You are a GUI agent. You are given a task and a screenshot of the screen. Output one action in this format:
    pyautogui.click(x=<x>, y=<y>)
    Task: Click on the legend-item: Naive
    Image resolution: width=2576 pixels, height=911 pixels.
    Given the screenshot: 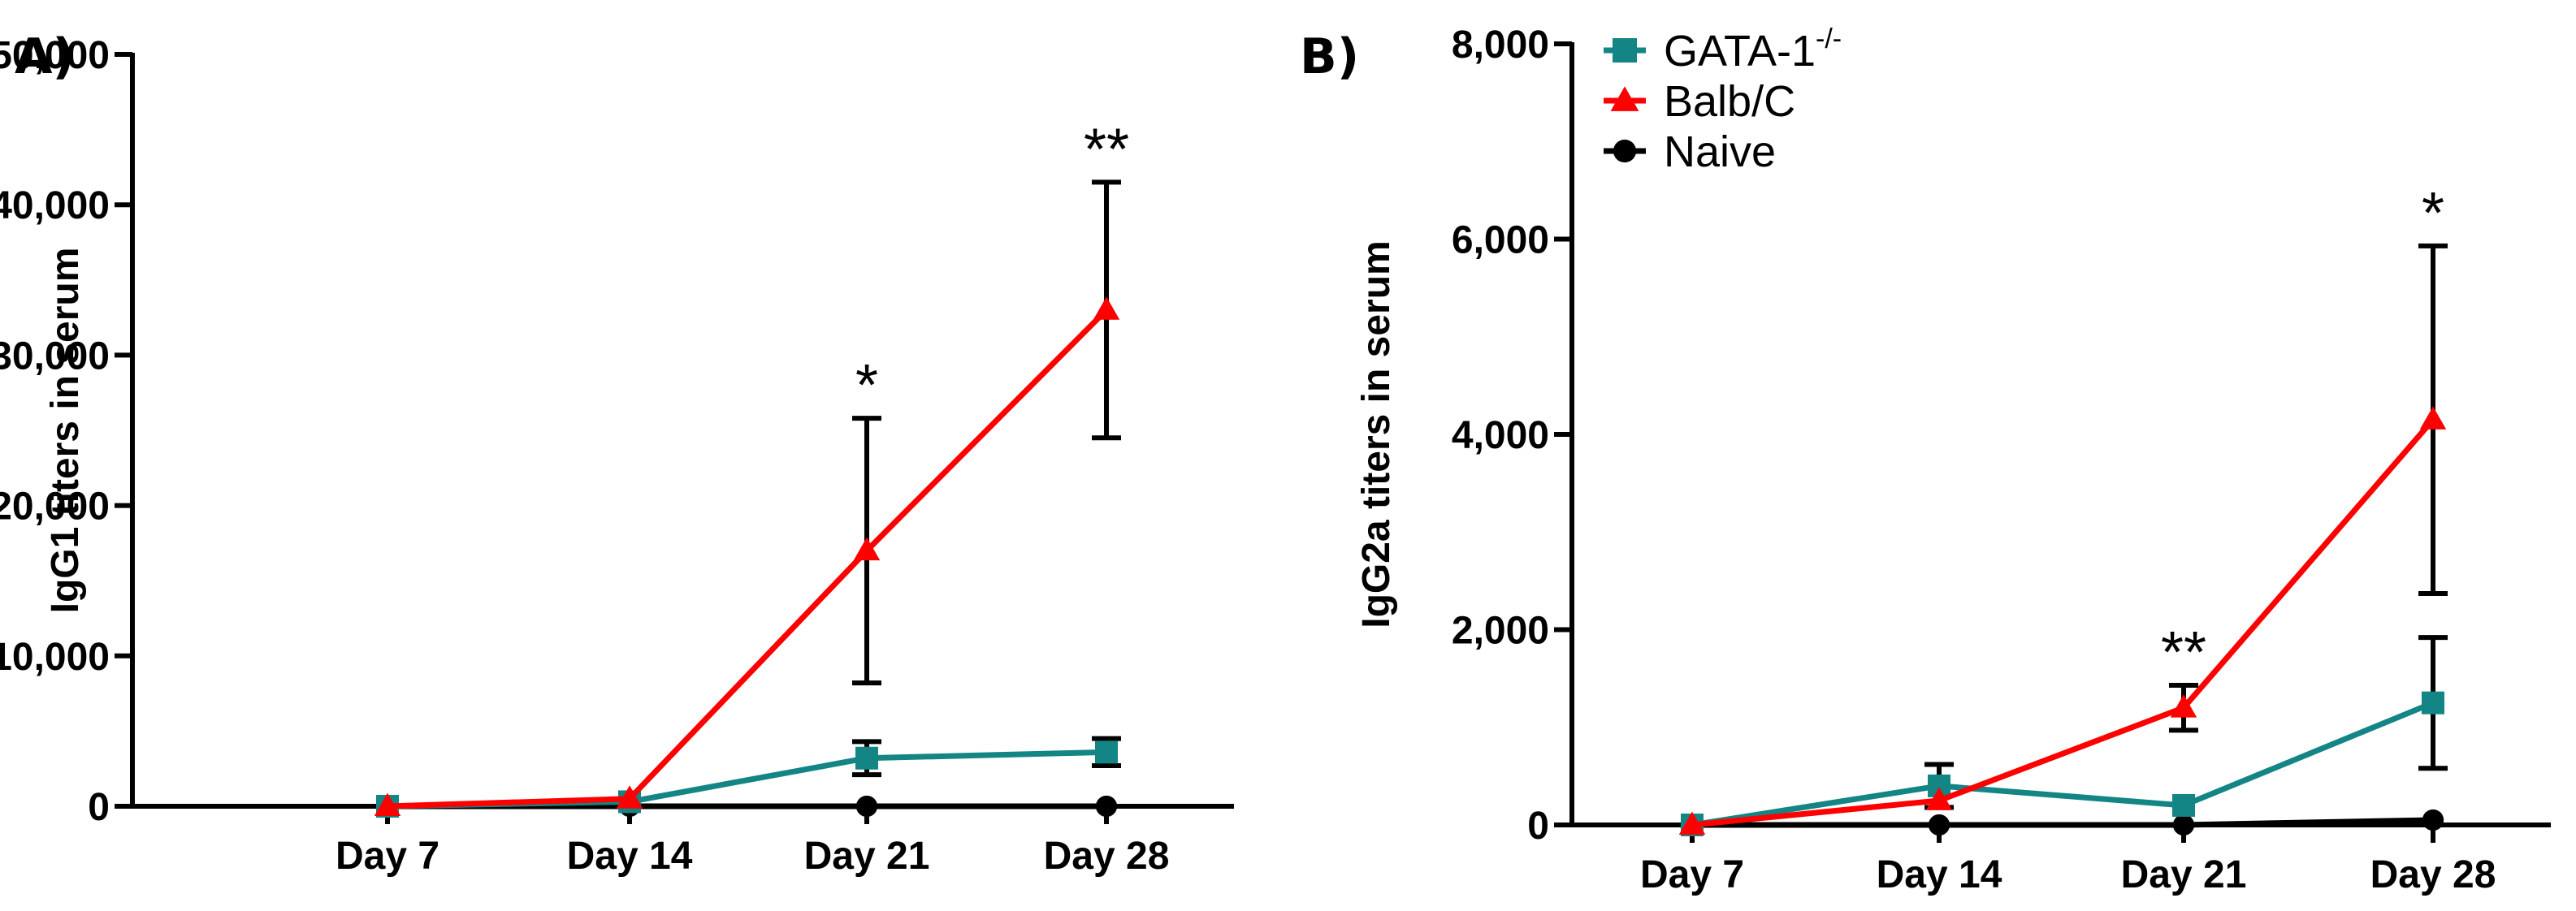 What is the action you would take?
    pyautogui.click(x=1690, y=151)
    